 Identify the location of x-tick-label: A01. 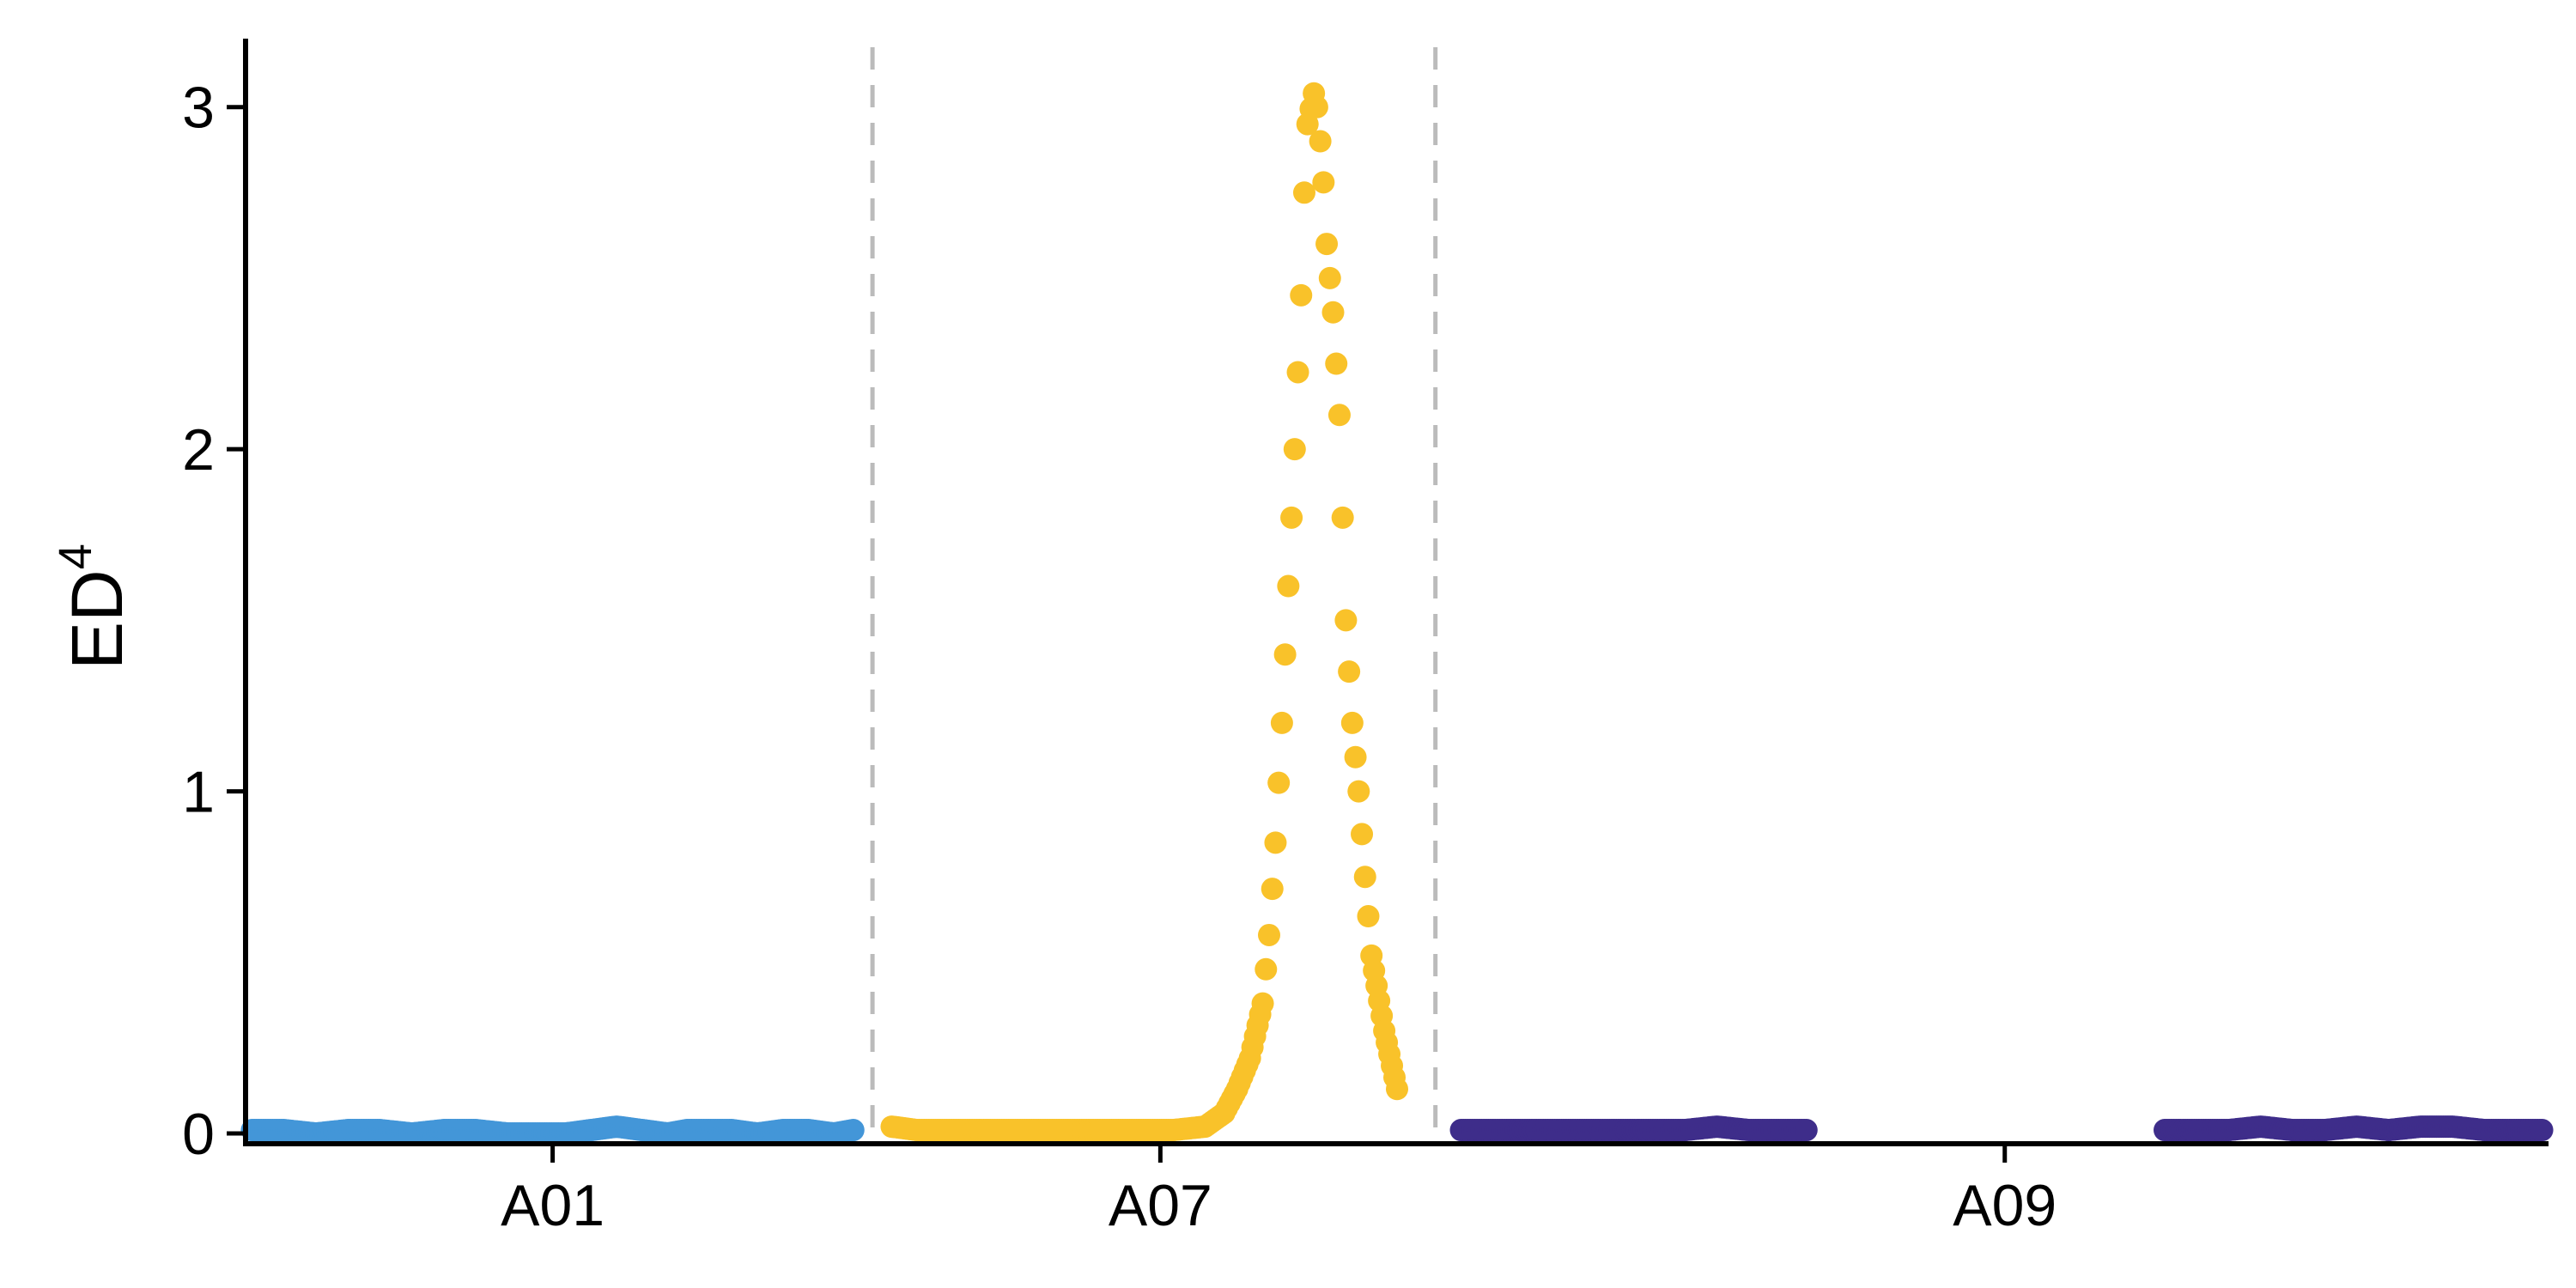
(553, 1206).